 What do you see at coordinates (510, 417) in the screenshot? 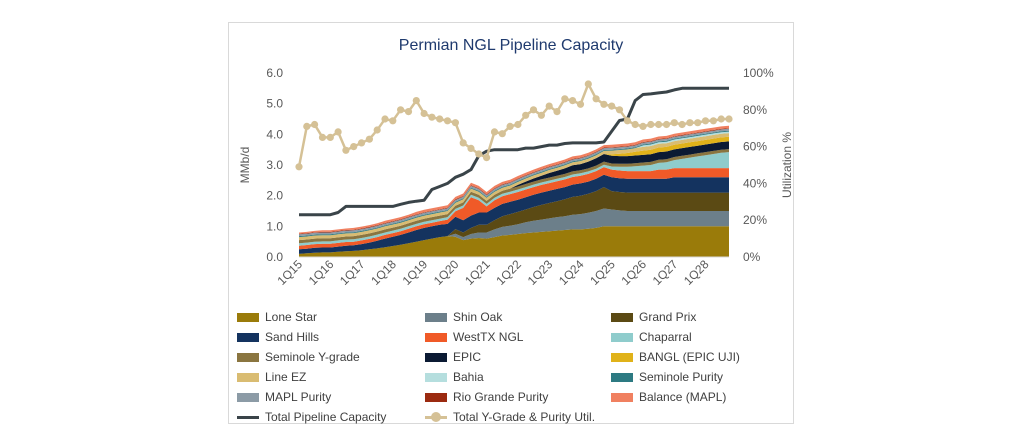
I see `legend-item-total-y-grade-purity-util: Total Y-Grade & Purity Util.` at bounding box center [510, 417].